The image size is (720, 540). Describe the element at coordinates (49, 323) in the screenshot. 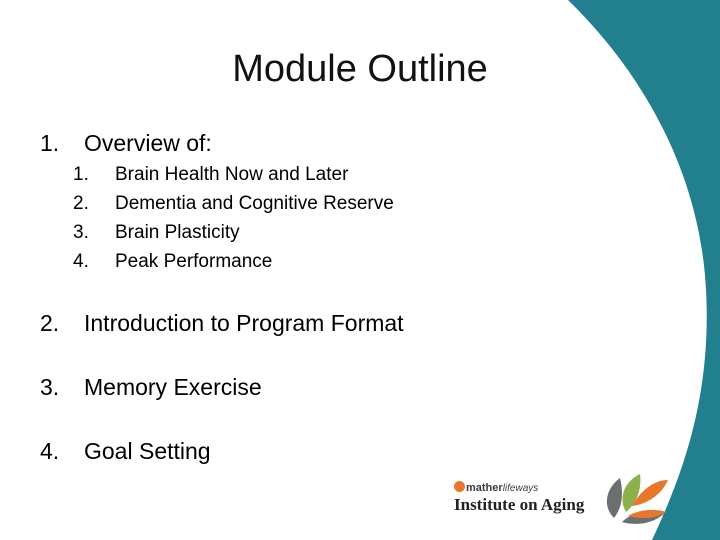

I see `item-number: 2.` at that location.